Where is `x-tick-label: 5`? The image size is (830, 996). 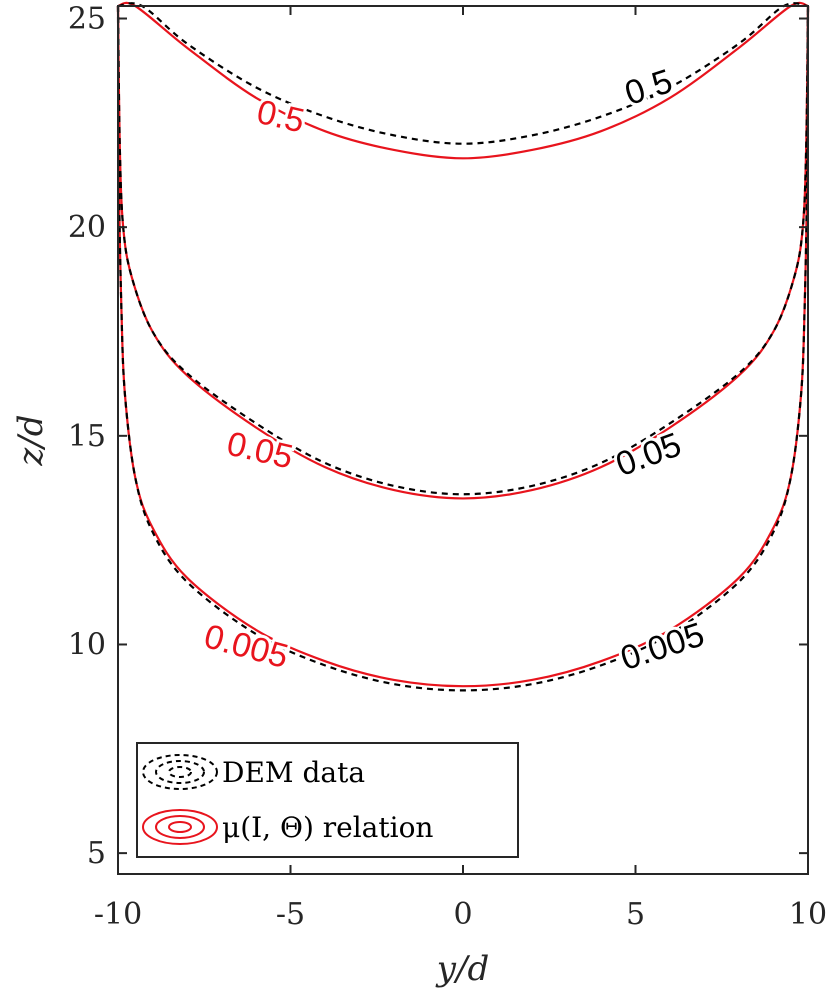 x-tick-label: 5 is located at coordinates (635, 914).